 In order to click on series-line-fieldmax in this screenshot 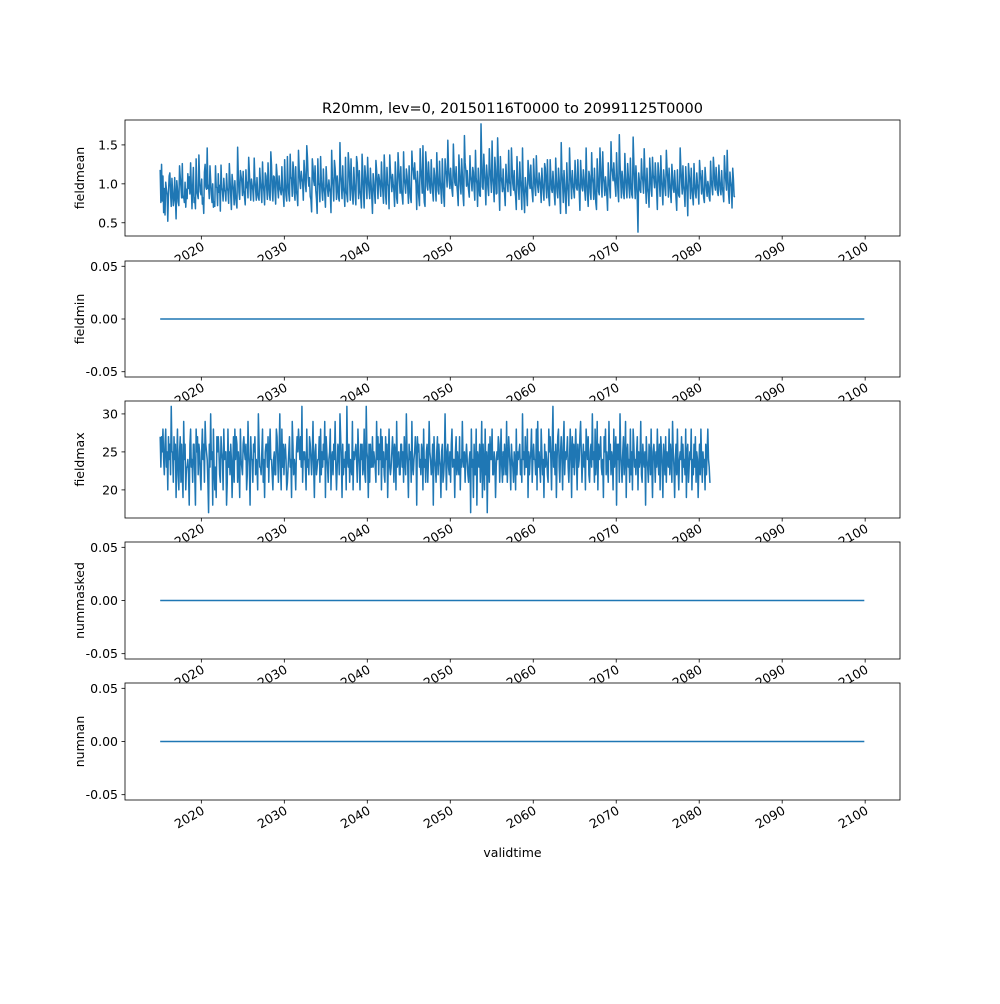, I will do `click(435, 459)`.